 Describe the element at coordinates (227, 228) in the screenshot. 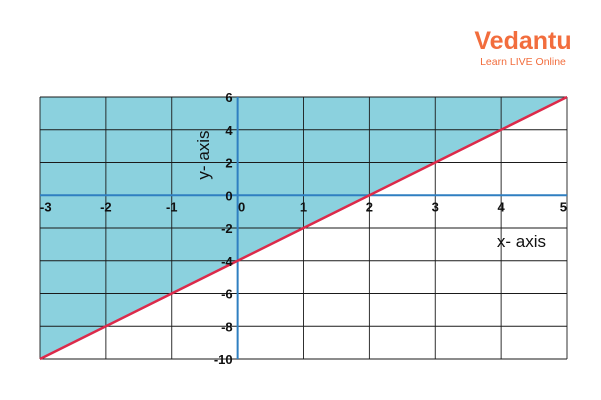

I see `y-tick-label: -2` at that location.